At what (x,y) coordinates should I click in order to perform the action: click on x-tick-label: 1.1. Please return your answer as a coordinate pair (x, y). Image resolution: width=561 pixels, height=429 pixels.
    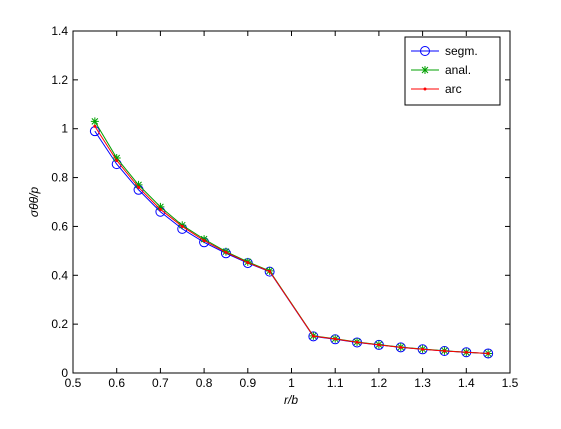
    Looking at the image, I should click on (335, 383).